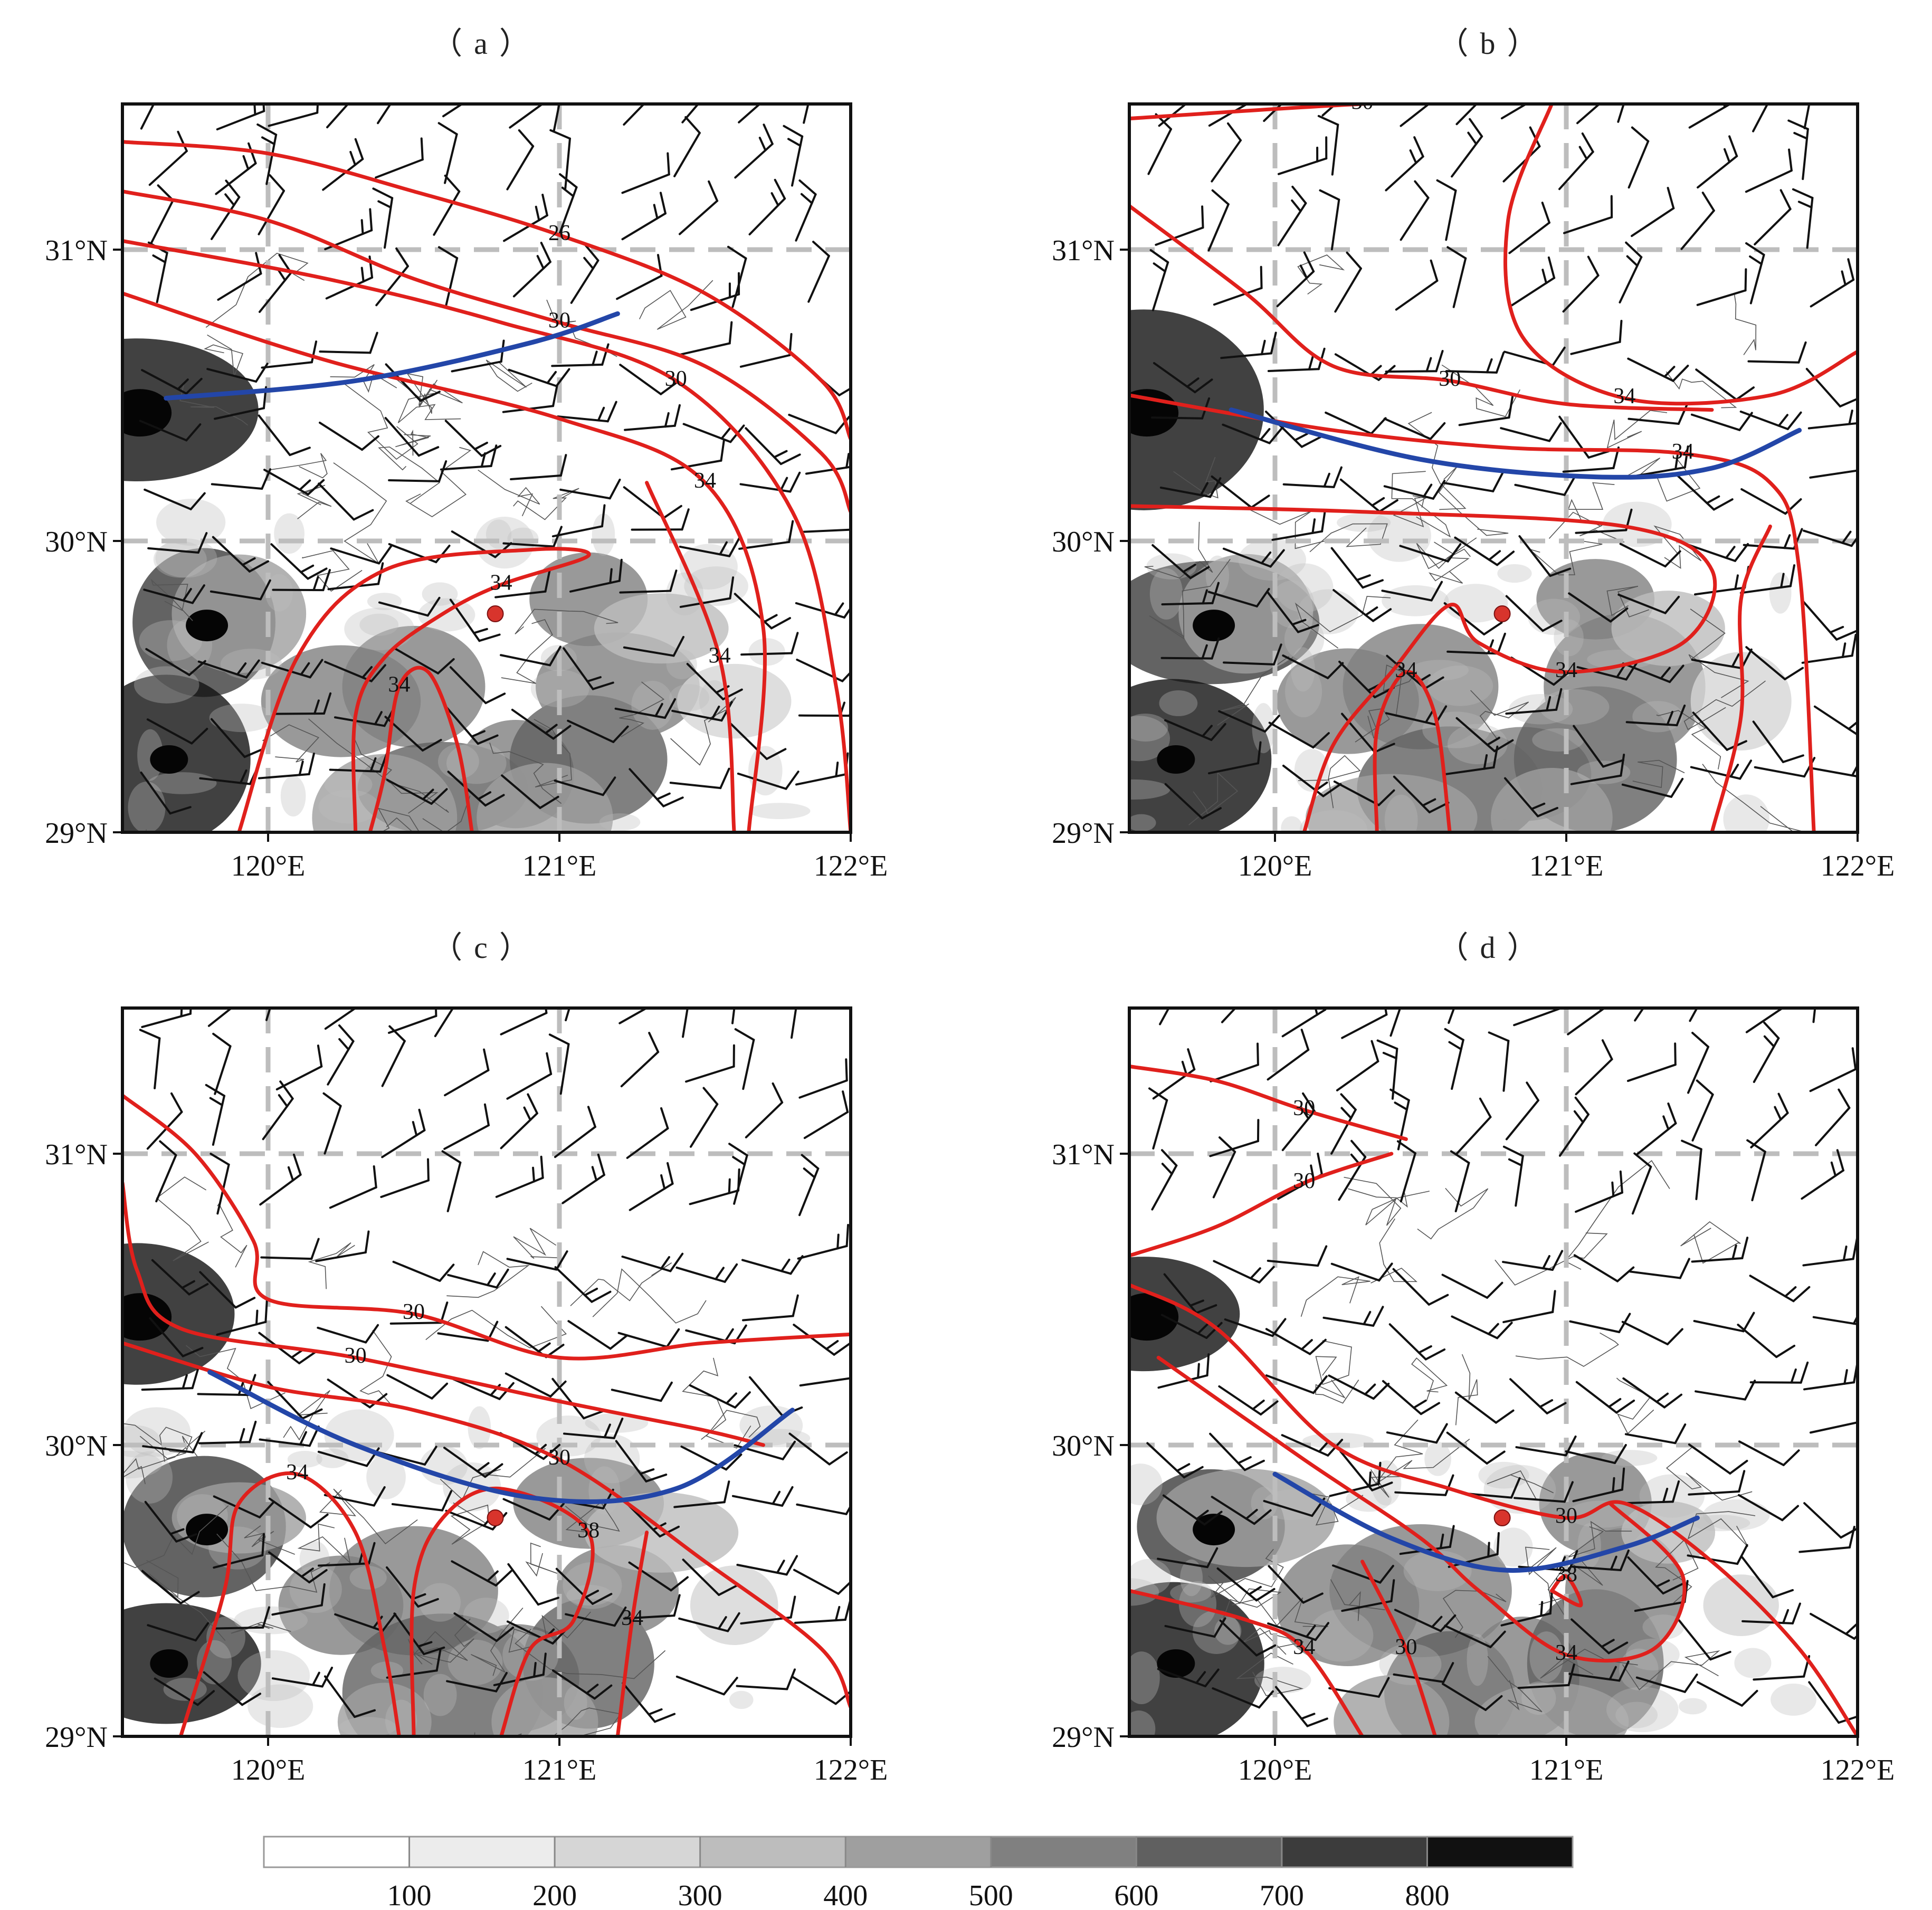 This screenshot has width=1932, height=1910. I want to click on map-frame, so click(486, 1372).